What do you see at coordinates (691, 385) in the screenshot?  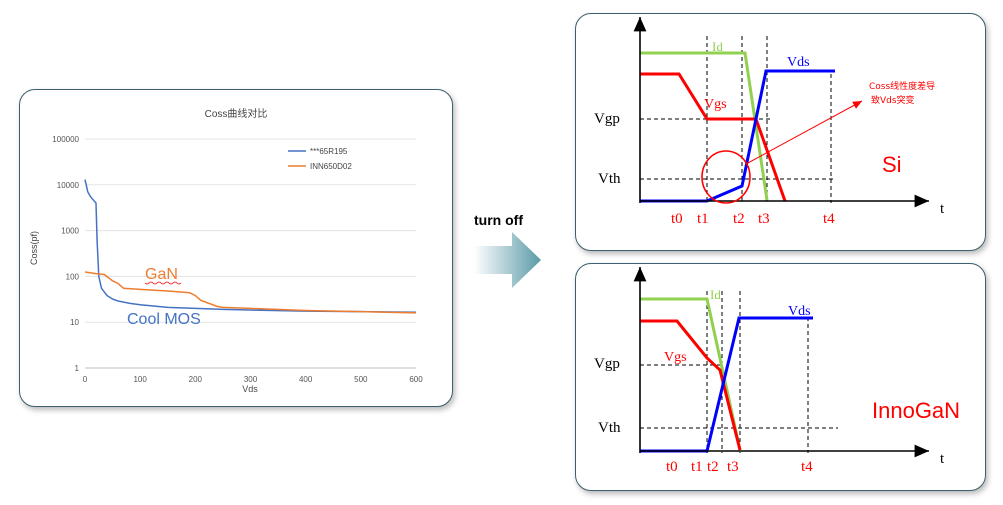 I see `innogan-vgs-waveform` at bounding box center [691, 385].